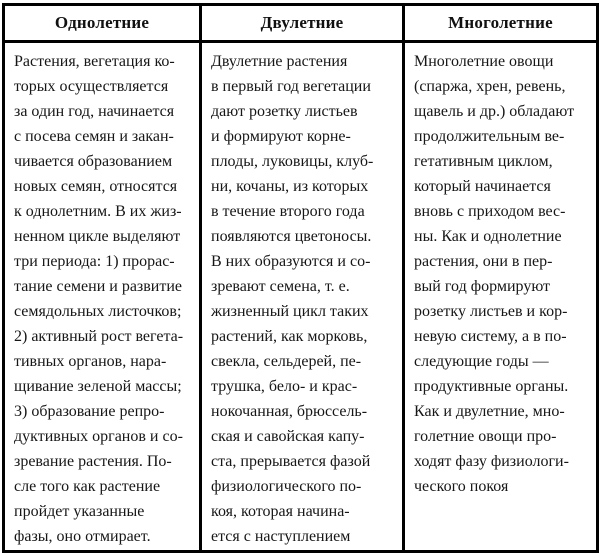 The height and width of the screenshot is (558, 602). Describe the element at coordinates (103, 24) in the screenshot. I see `column-header-annuals: Однолетние` at that location.